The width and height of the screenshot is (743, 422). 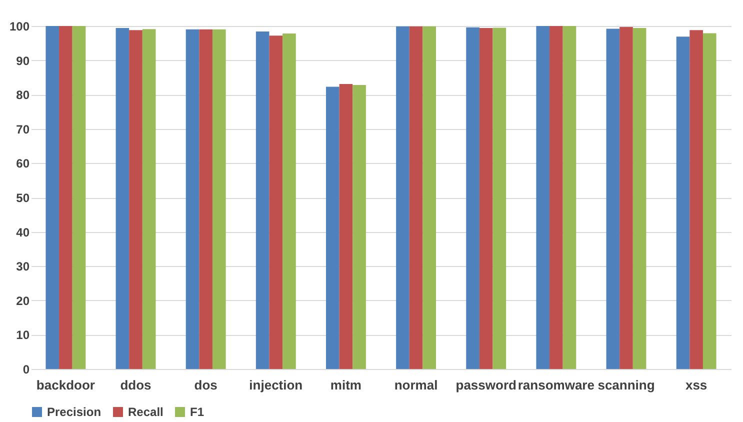 I want to click on x-tick-label: ransomware, so click(x=556, y=385).